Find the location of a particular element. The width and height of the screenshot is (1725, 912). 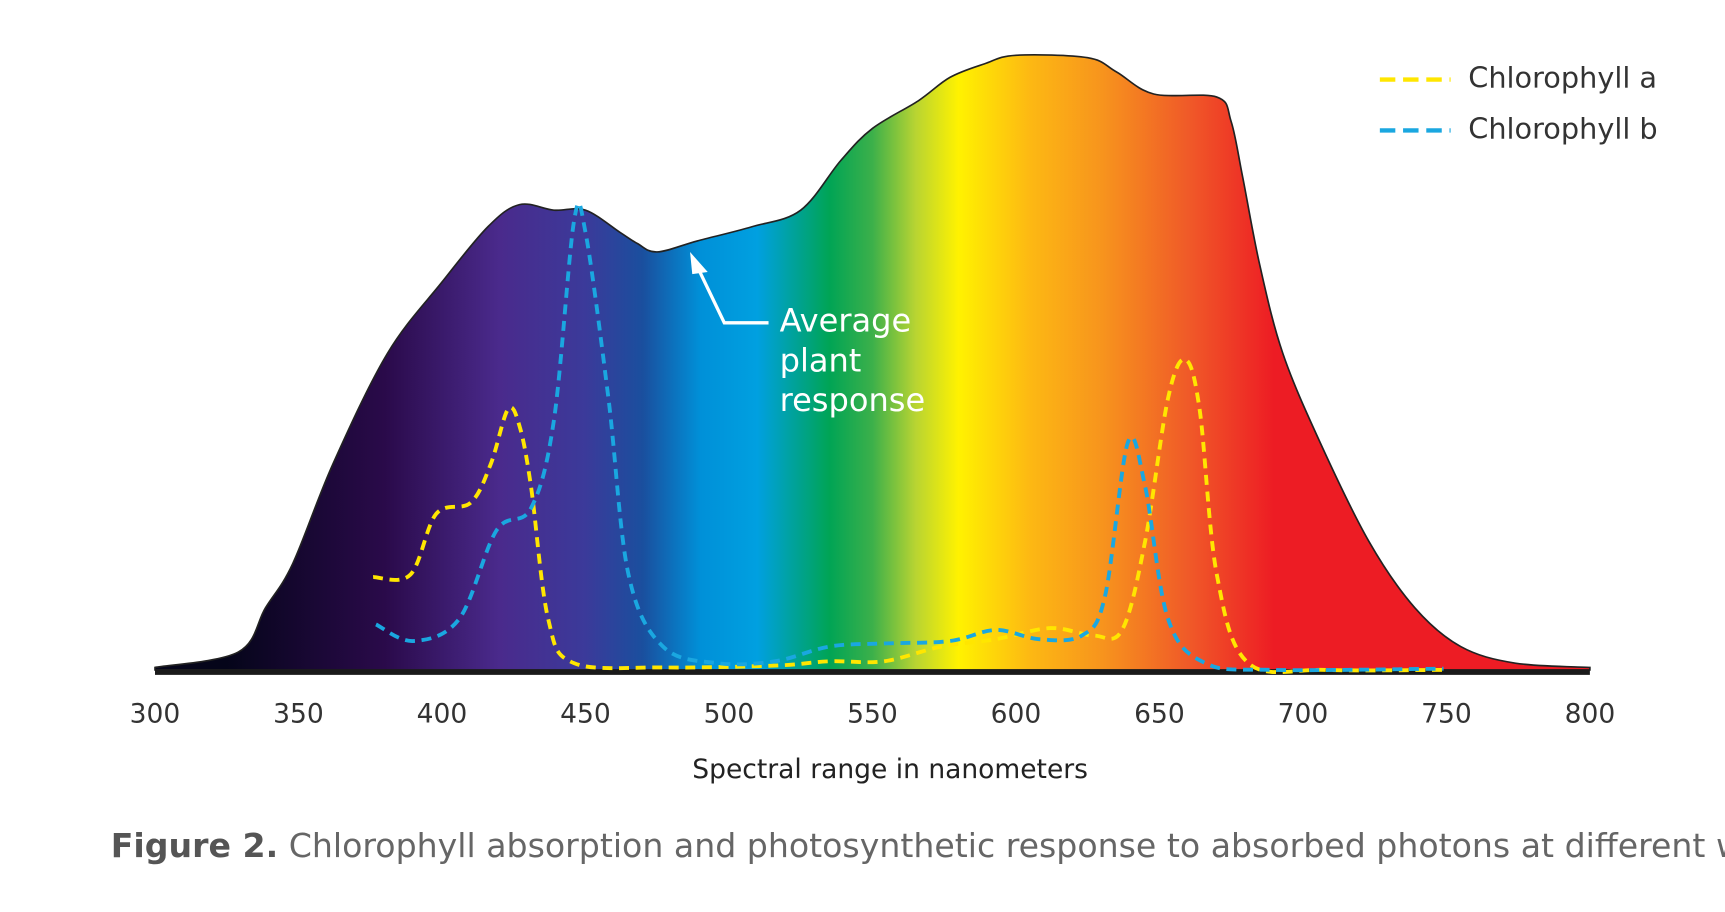

legend-label: Chlorophyll a is located at coordinates (1562, 78).